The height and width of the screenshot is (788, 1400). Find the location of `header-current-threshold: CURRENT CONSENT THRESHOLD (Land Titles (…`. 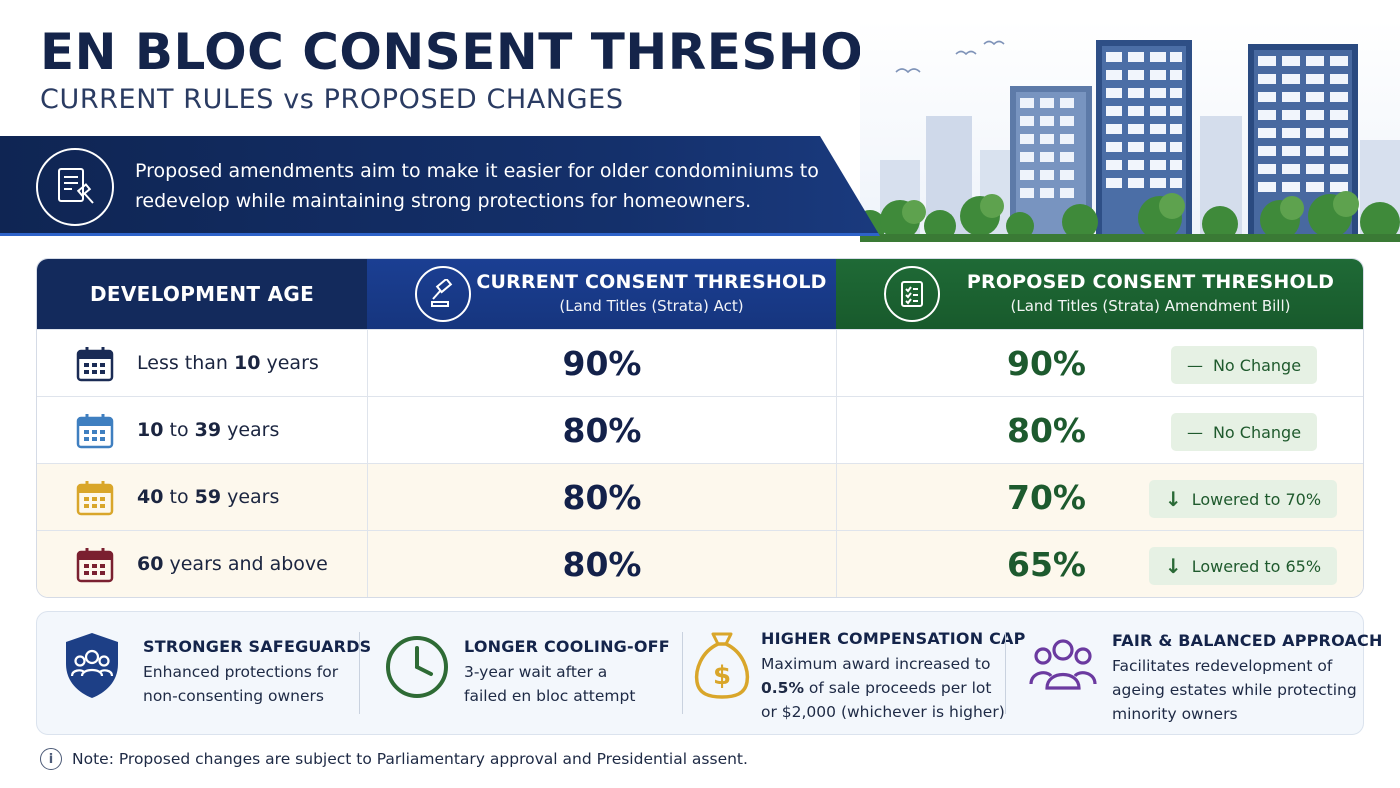

header-current-threshold: CURRENT CONSENT THRESHOLD (Land Titles (… is located at coordinates (601, 294).